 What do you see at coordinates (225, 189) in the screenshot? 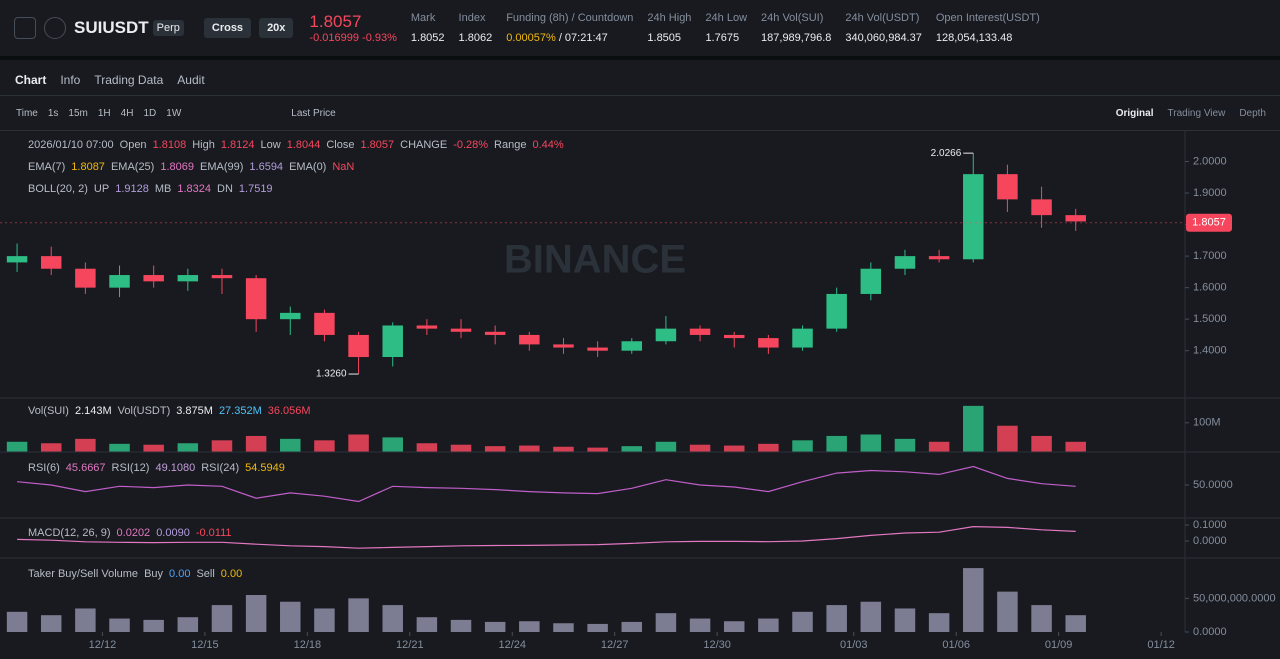
I see `legend-item: DN` at bounding box center [225, 189].